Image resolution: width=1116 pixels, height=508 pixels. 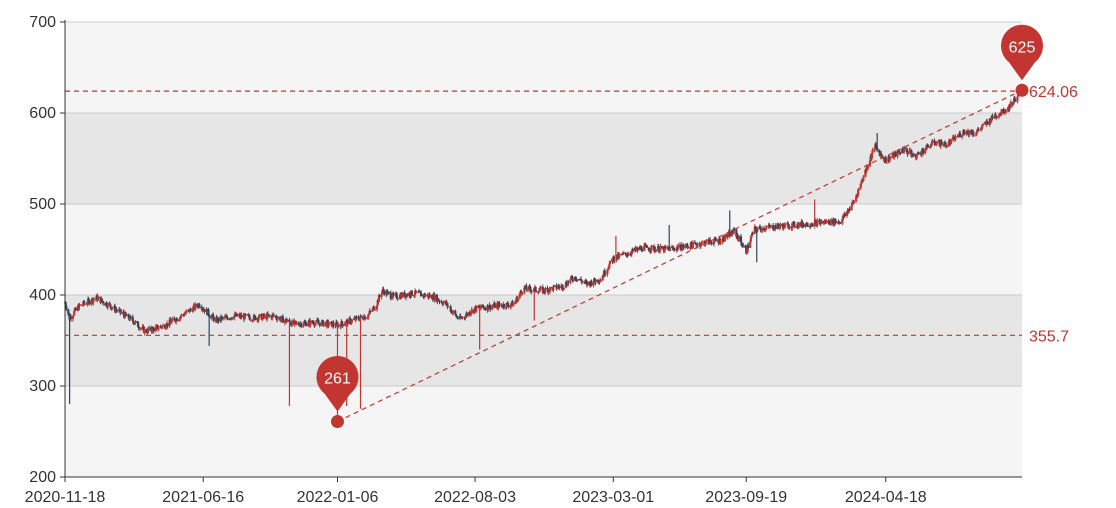 I want to click on x-tick-label: 2023-09-19, so click(x=746, y=497).